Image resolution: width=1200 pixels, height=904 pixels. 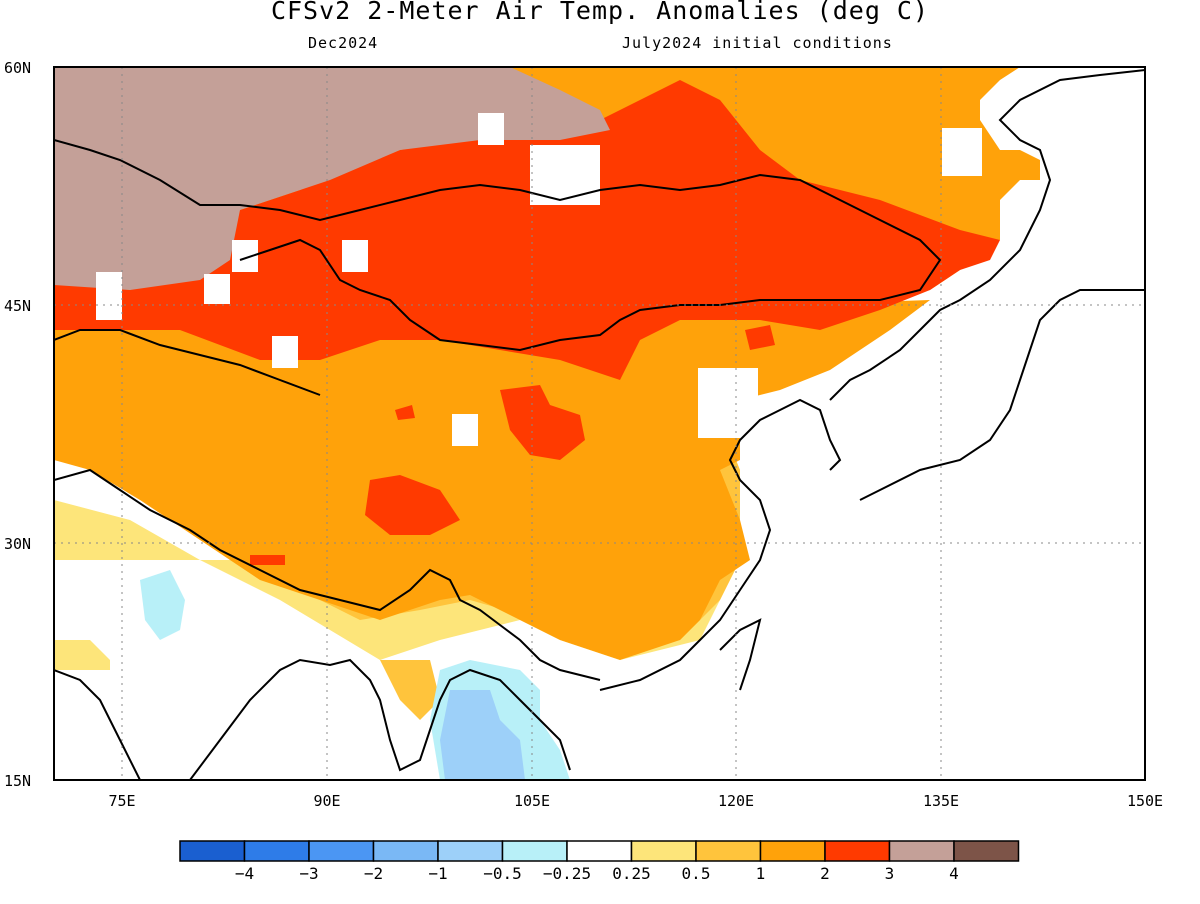 What do you see at coordinates (761, 873) in the screenshot?
I see `colorbar-label: 1` at bounding box center [761, 873].